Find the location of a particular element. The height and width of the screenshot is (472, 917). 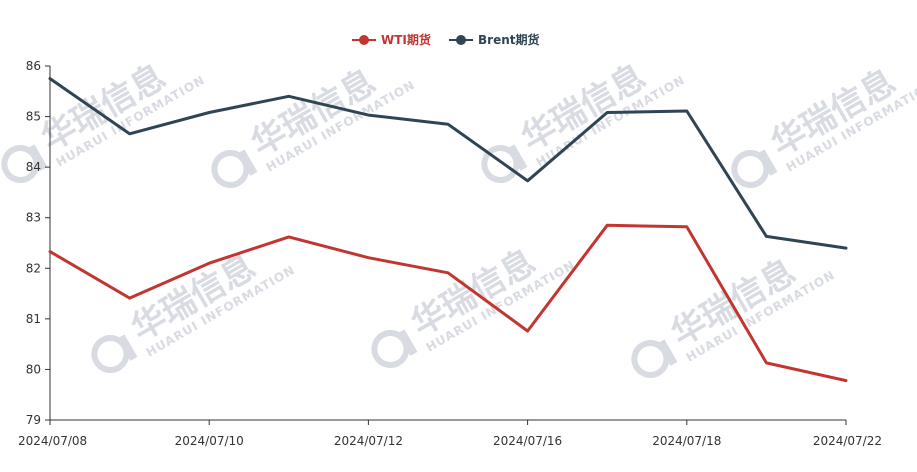

x-tick-label: 2024/07/08 is located at coordinates (52, 441).